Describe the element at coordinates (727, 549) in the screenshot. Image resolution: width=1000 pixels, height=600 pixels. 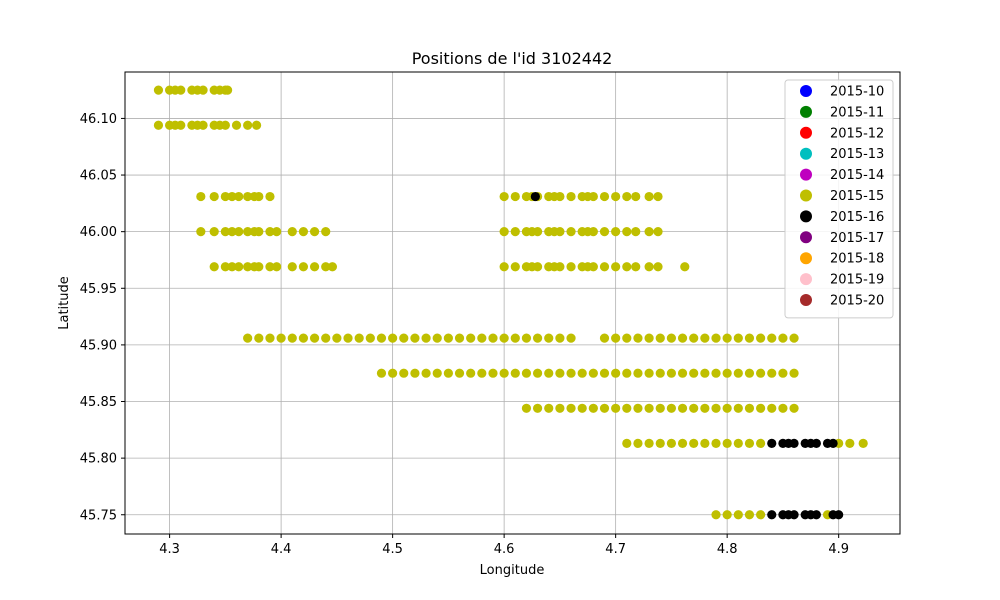
I see `x-tick-label: 4.8` at that location.